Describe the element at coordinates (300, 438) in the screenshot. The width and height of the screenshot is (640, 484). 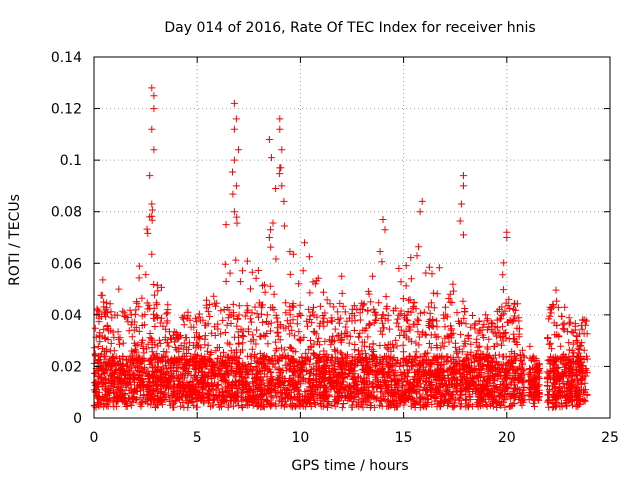
I see `x-tick-label: 10` at that location.